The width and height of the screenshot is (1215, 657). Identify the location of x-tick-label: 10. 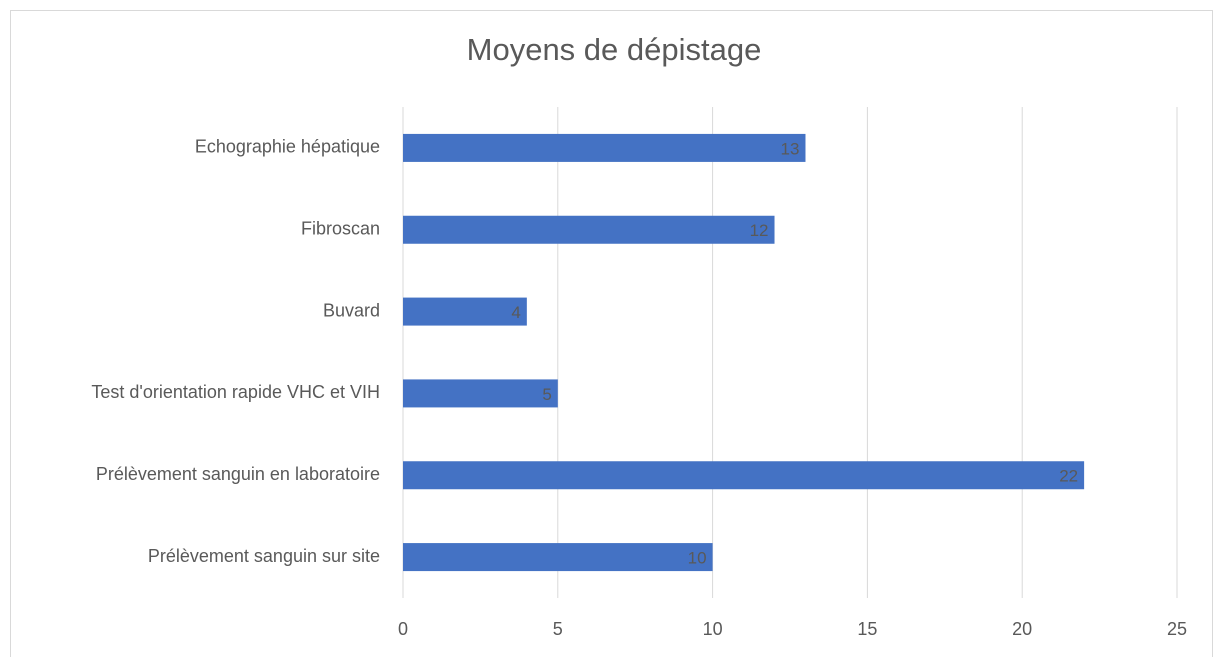
(713, 629).